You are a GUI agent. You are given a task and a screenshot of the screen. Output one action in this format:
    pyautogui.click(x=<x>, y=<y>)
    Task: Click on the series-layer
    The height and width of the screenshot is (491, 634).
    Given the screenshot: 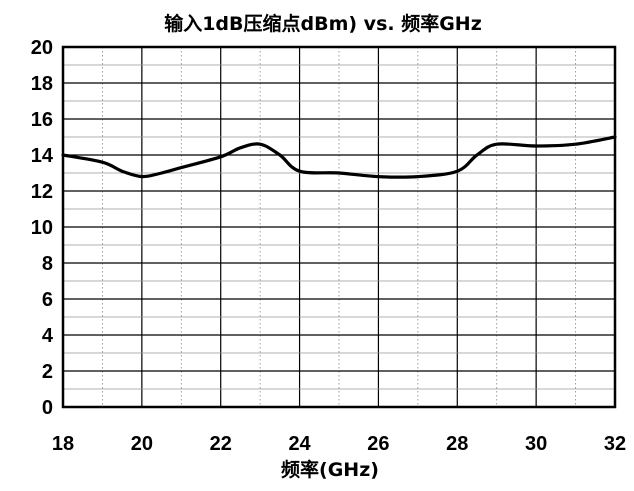 What is the action you would take?
    pyautogui.click(x=339, y=157)
    